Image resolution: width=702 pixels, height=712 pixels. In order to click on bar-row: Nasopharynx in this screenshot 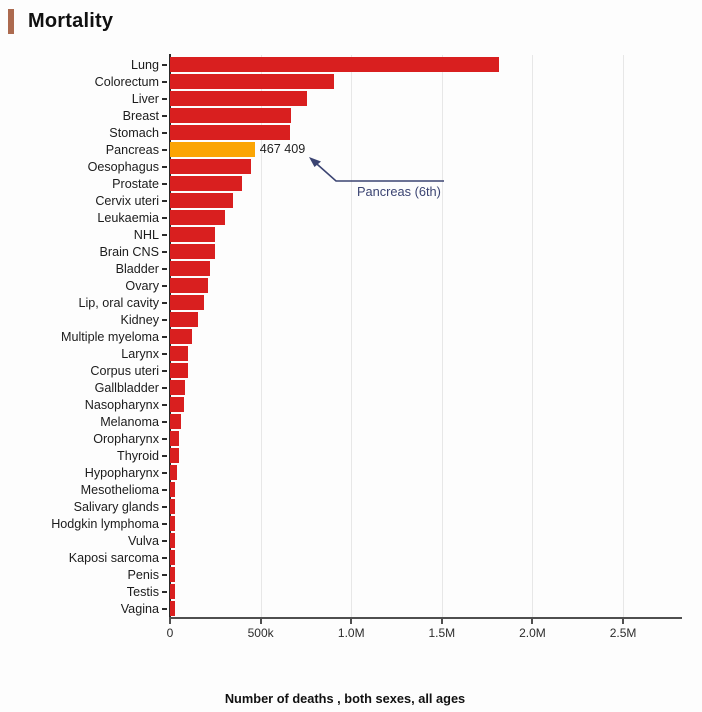, I will do `click(351, 404)`.